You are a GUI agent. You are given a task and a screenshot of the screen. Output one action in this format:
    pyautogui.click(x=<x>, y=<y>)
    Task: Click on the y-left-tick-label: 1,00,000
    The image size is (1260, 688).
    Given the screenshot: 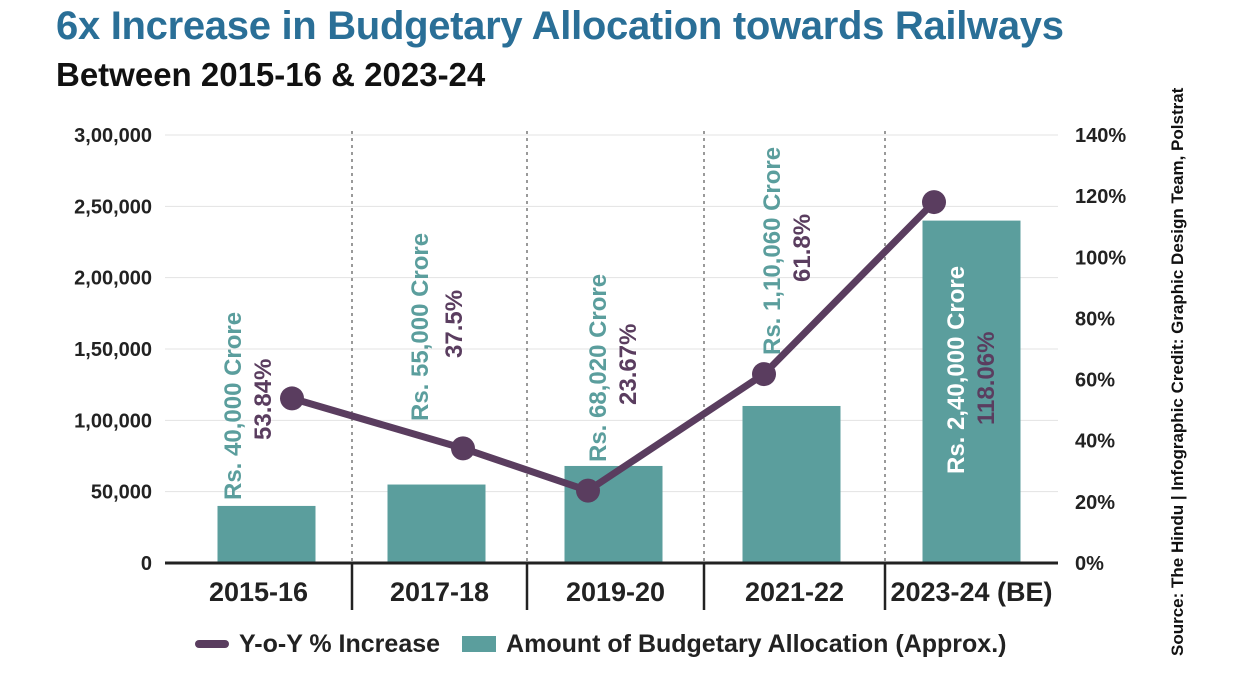 What is the action you would take?
    pyautogui.click(x=113, y=421)
    